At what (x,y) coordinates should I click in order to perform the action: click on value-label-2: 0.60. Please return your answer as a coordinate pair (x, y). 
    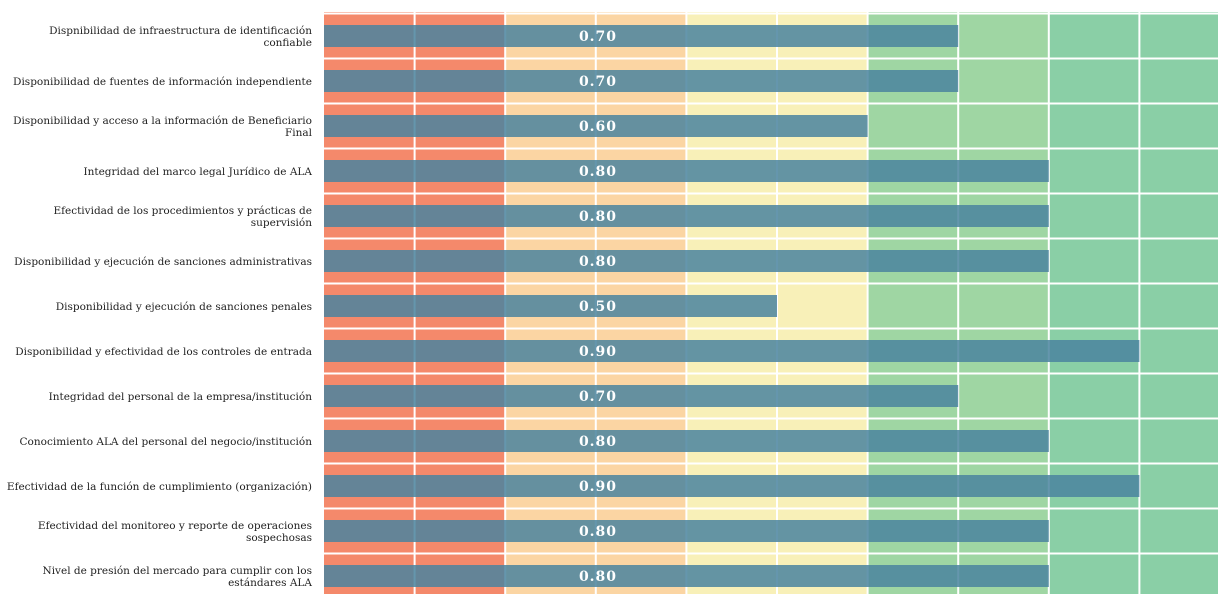
    Looking at the image, I should click on (598, 127).